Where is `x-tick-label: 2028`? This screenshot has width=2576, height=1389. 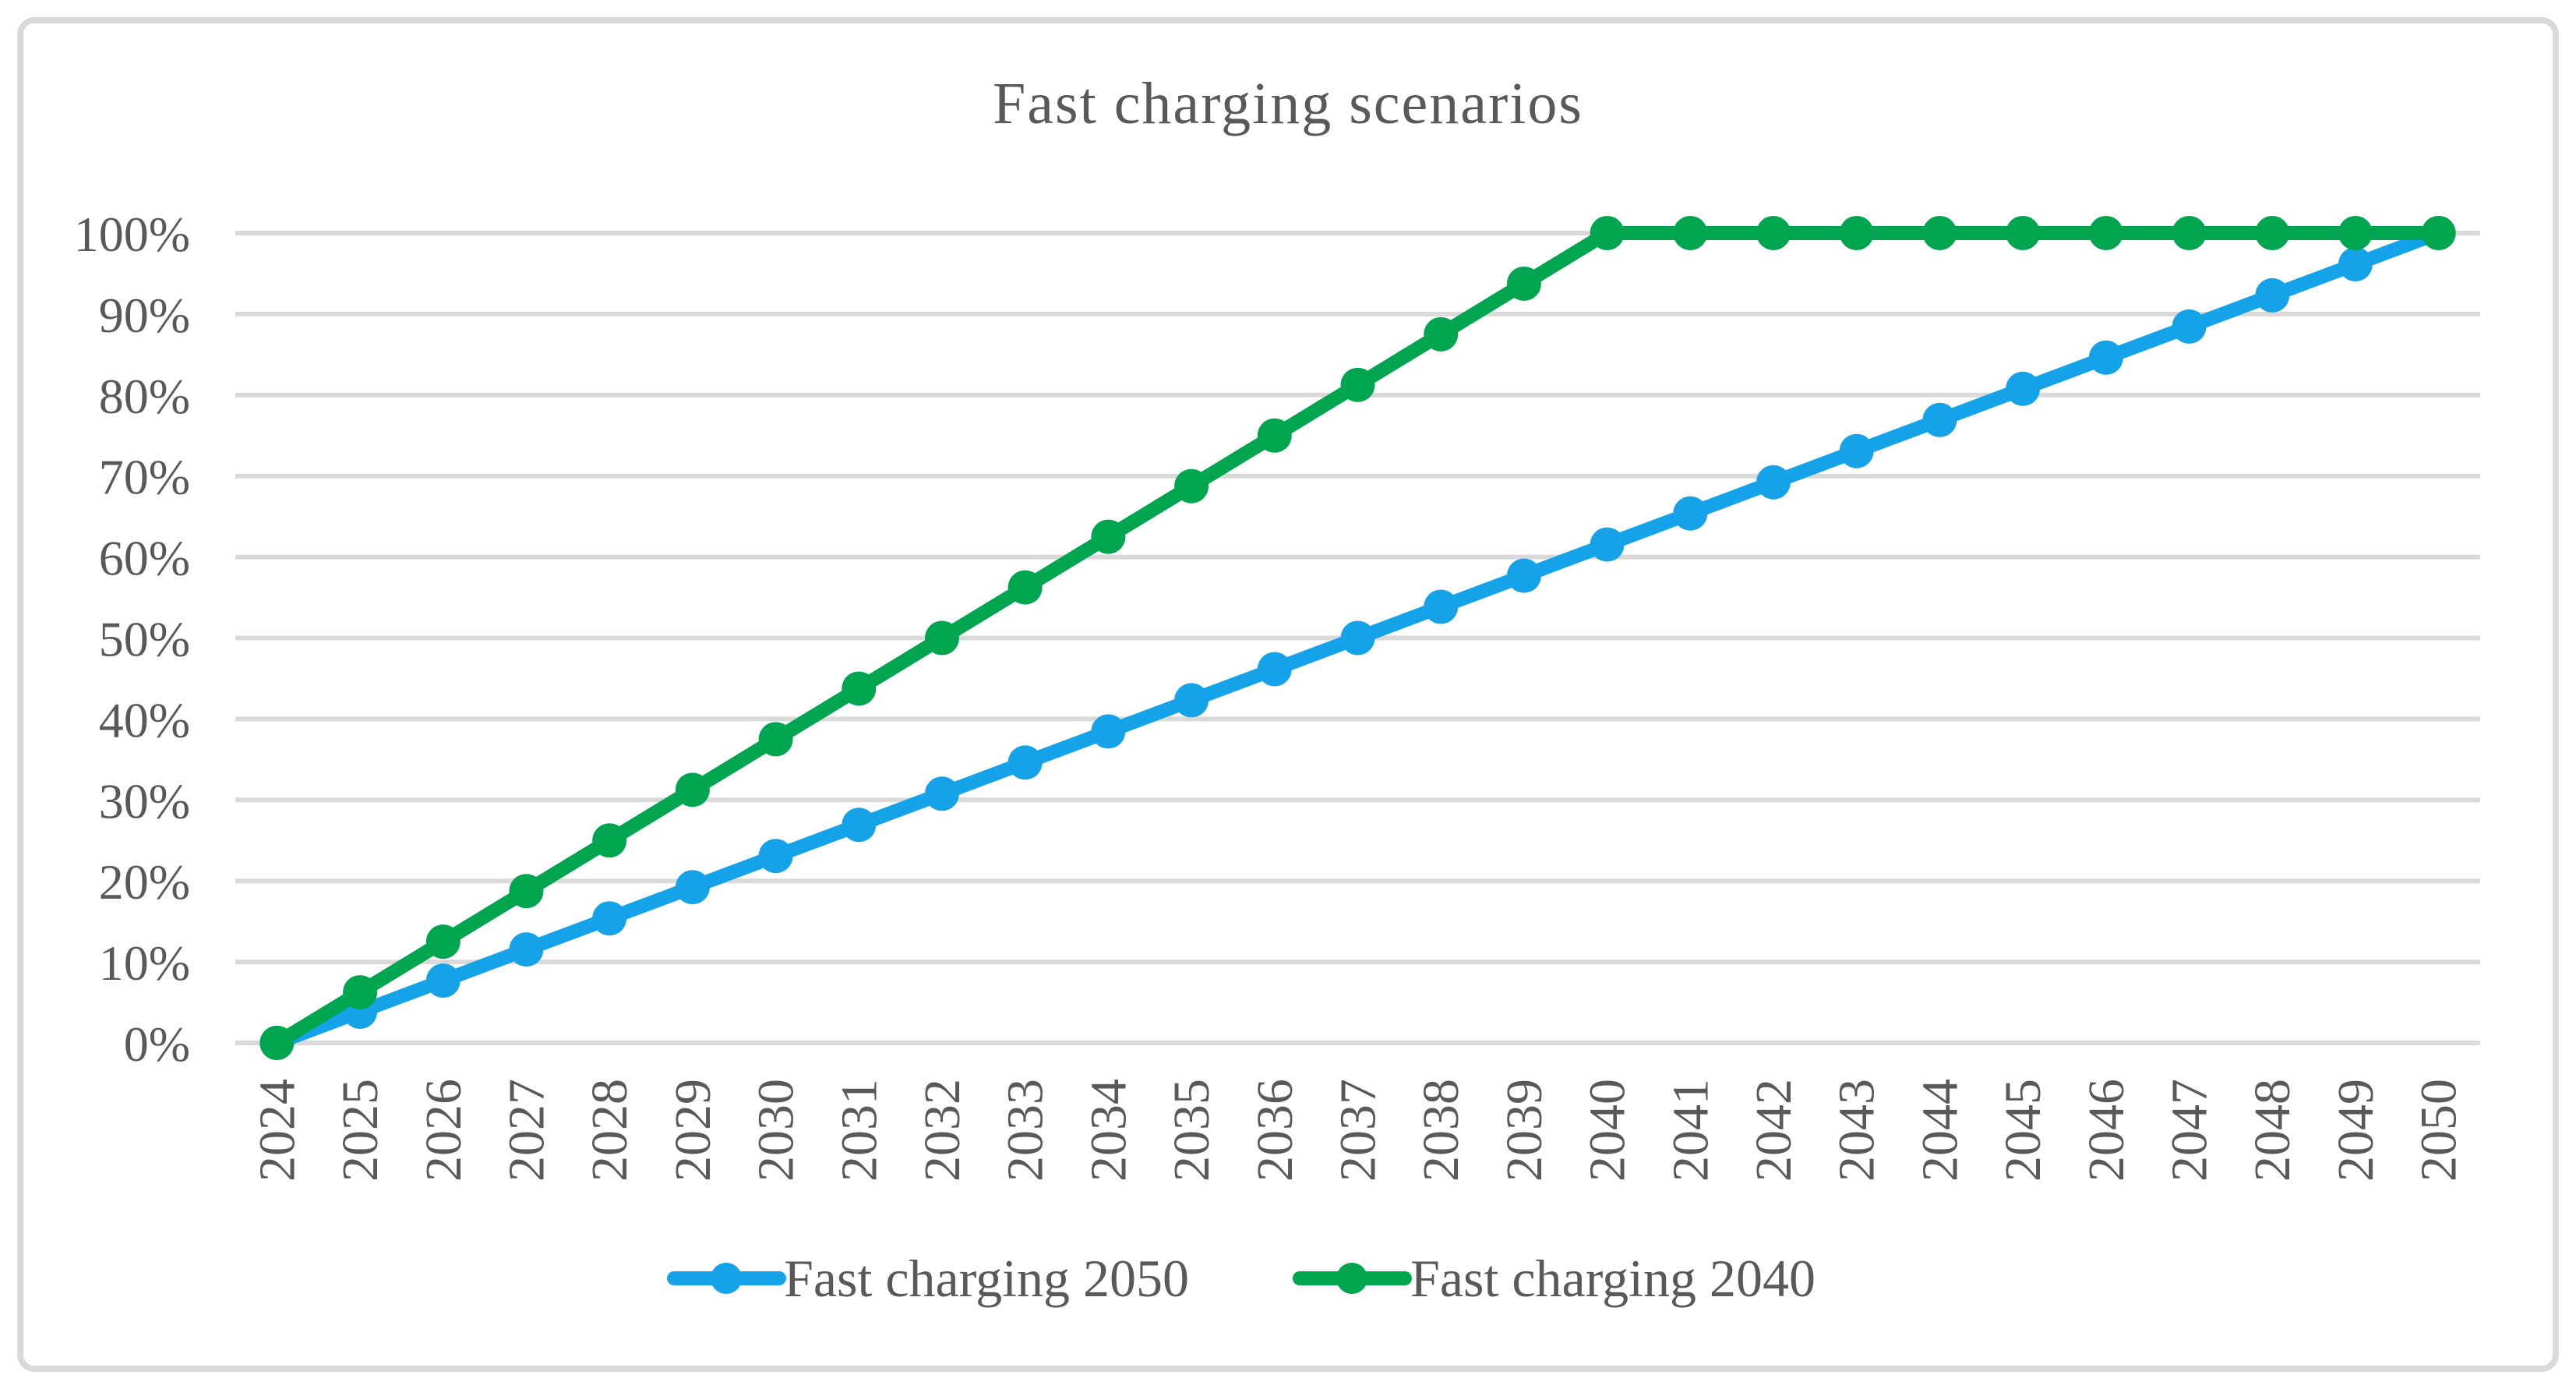 x-tick-label: 2028 is located at coordinates (609, 1130).